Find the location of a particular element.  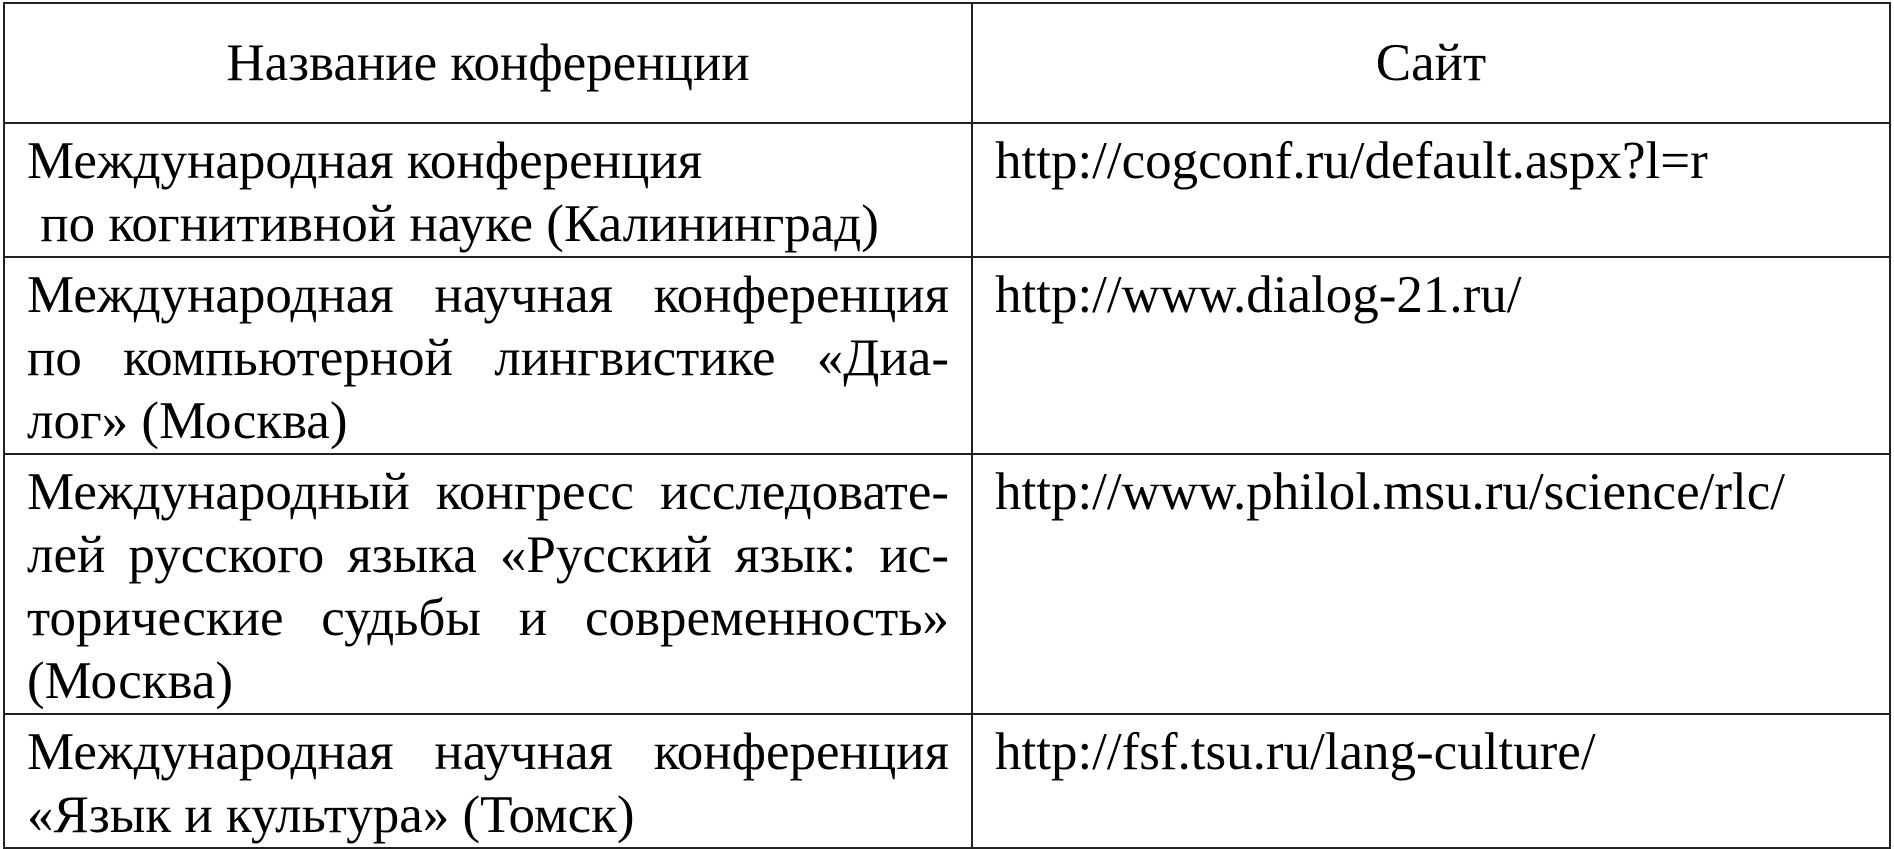

name-line: «Язык и культура» (Томск) is located at coordinates (331, 815).